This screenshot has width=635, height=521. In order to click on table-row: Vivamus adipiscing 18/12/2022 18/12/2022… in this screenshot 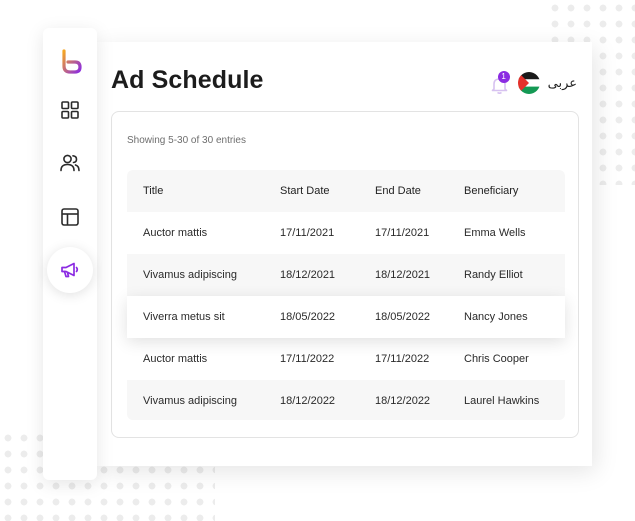, I will do `click(346, 401)`.